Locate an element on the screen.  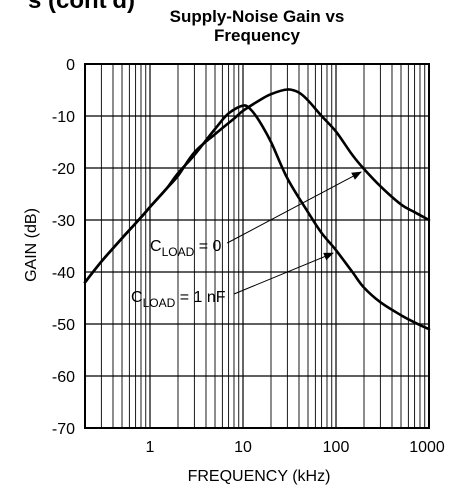
chart-title-line-2: Frequency is located at coordinates (257, 35).